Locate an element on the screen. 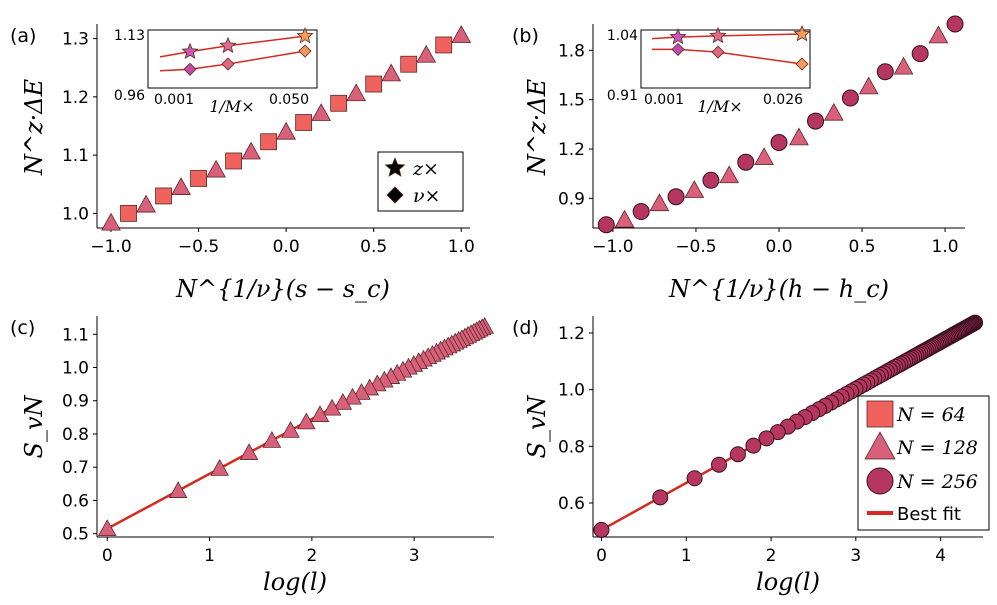 The height and width of the screenshot is (605, 997). x-tick-label: 1.0 is located at coordinates (945, 247).